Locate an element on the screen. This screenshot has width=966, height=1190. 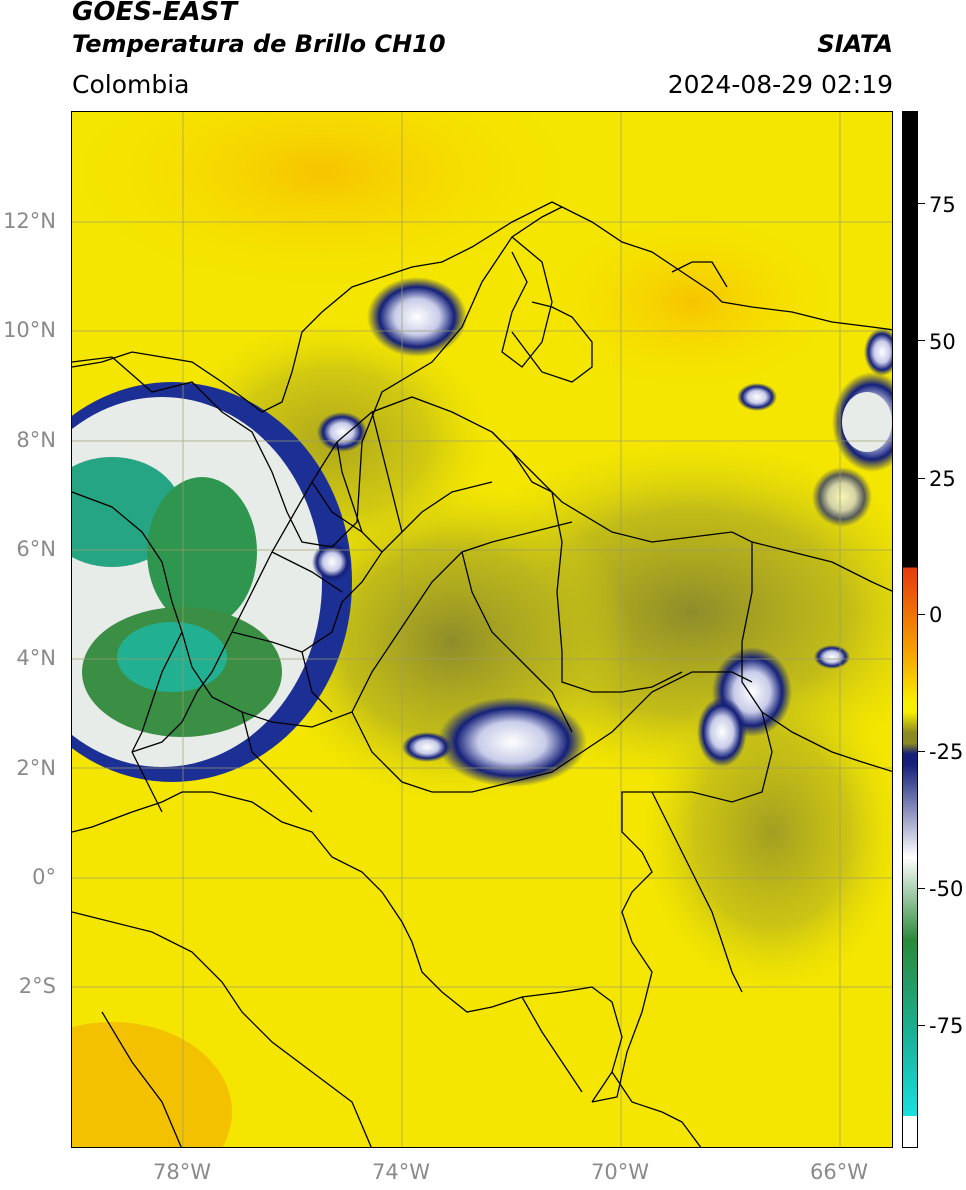
colorbar-label: 0 is located at coordinates (936, 615).